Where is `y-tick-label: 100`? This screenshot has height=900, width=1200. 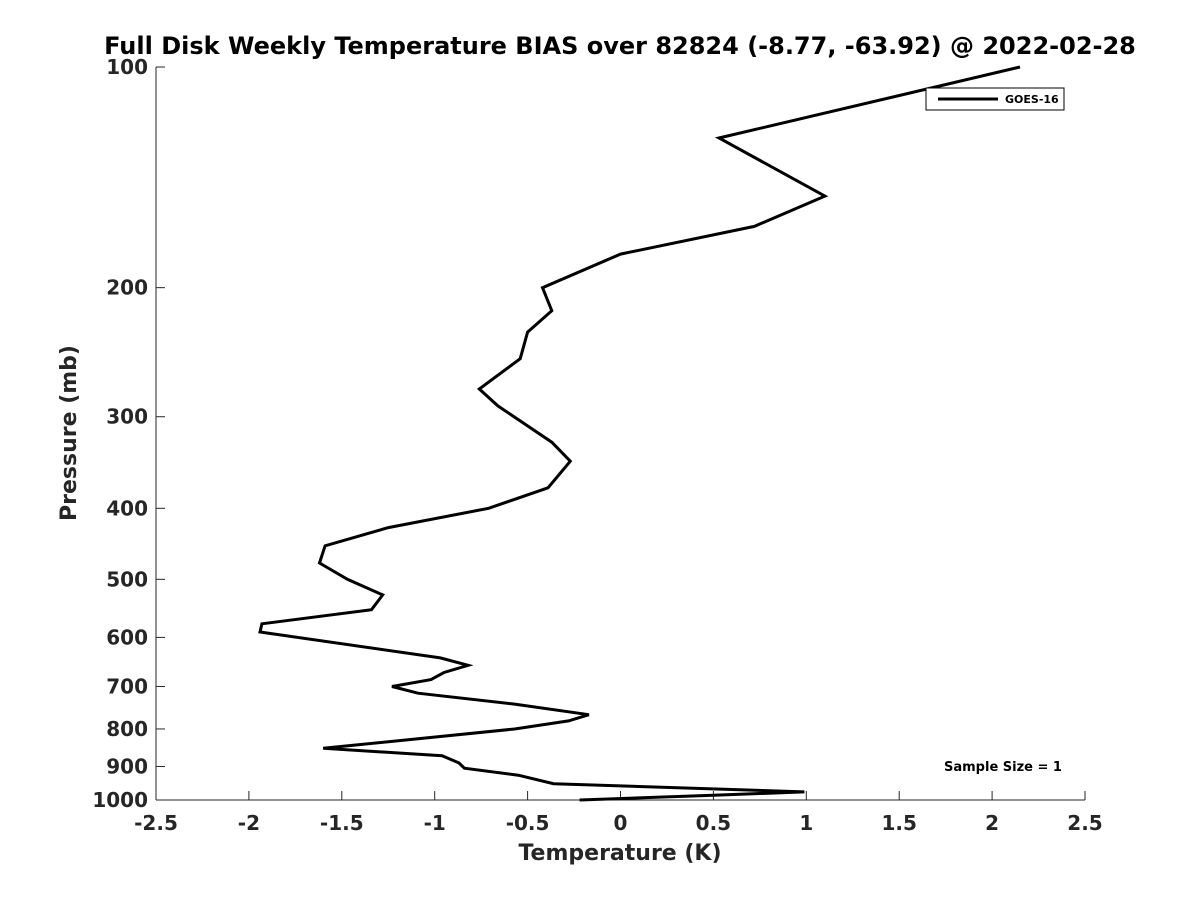
y-tick-label: 100 is located at coordinates (127, 67).